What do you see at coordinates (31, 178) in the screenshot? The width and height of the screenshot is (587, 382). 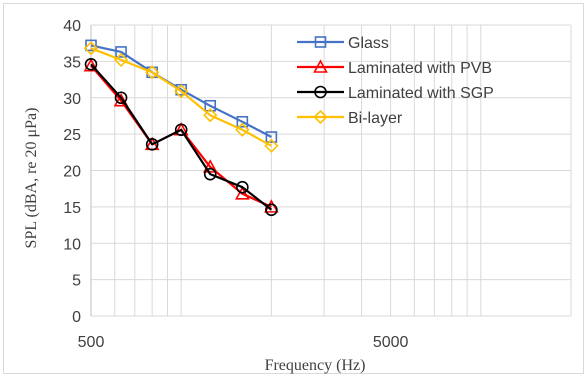 I see `y-axis-title: SPL (dBA, re 20 μPa)` at bounding box center [31, 178].